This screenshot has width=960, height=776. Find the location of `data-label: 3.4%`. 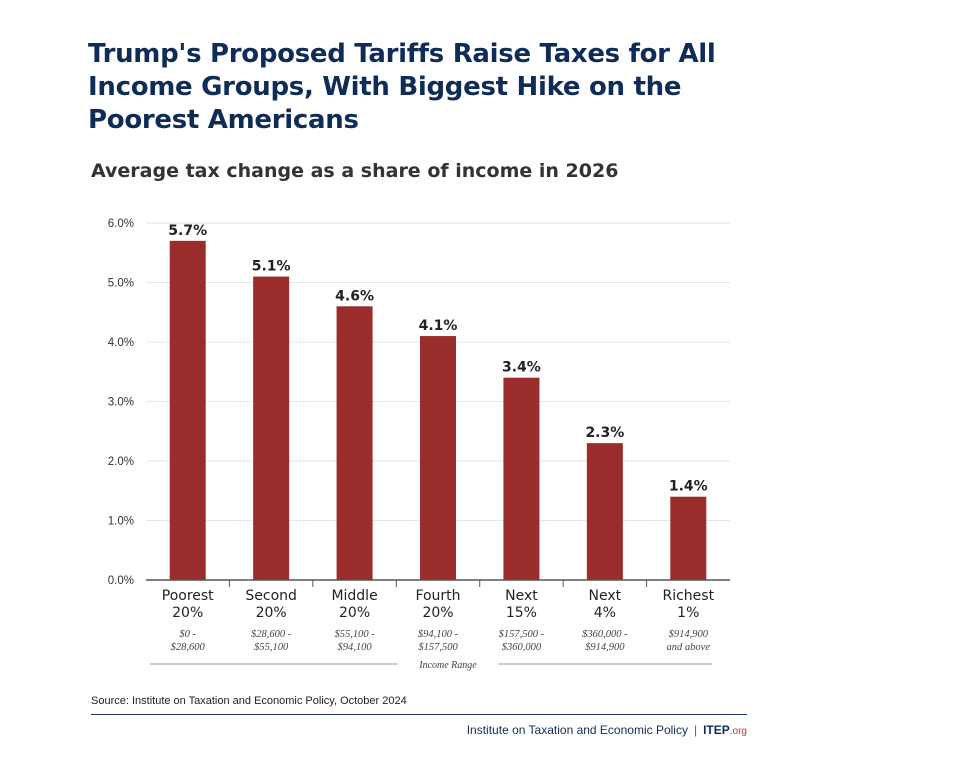

data-label: 3.4% is located at coordinates (521, 368).